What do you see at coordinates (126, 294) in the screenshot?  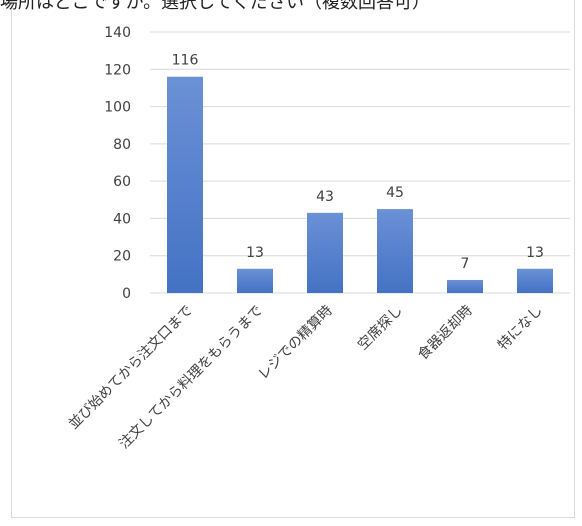 I see `y-tick-label: 0` at bounding box center [126, 294].